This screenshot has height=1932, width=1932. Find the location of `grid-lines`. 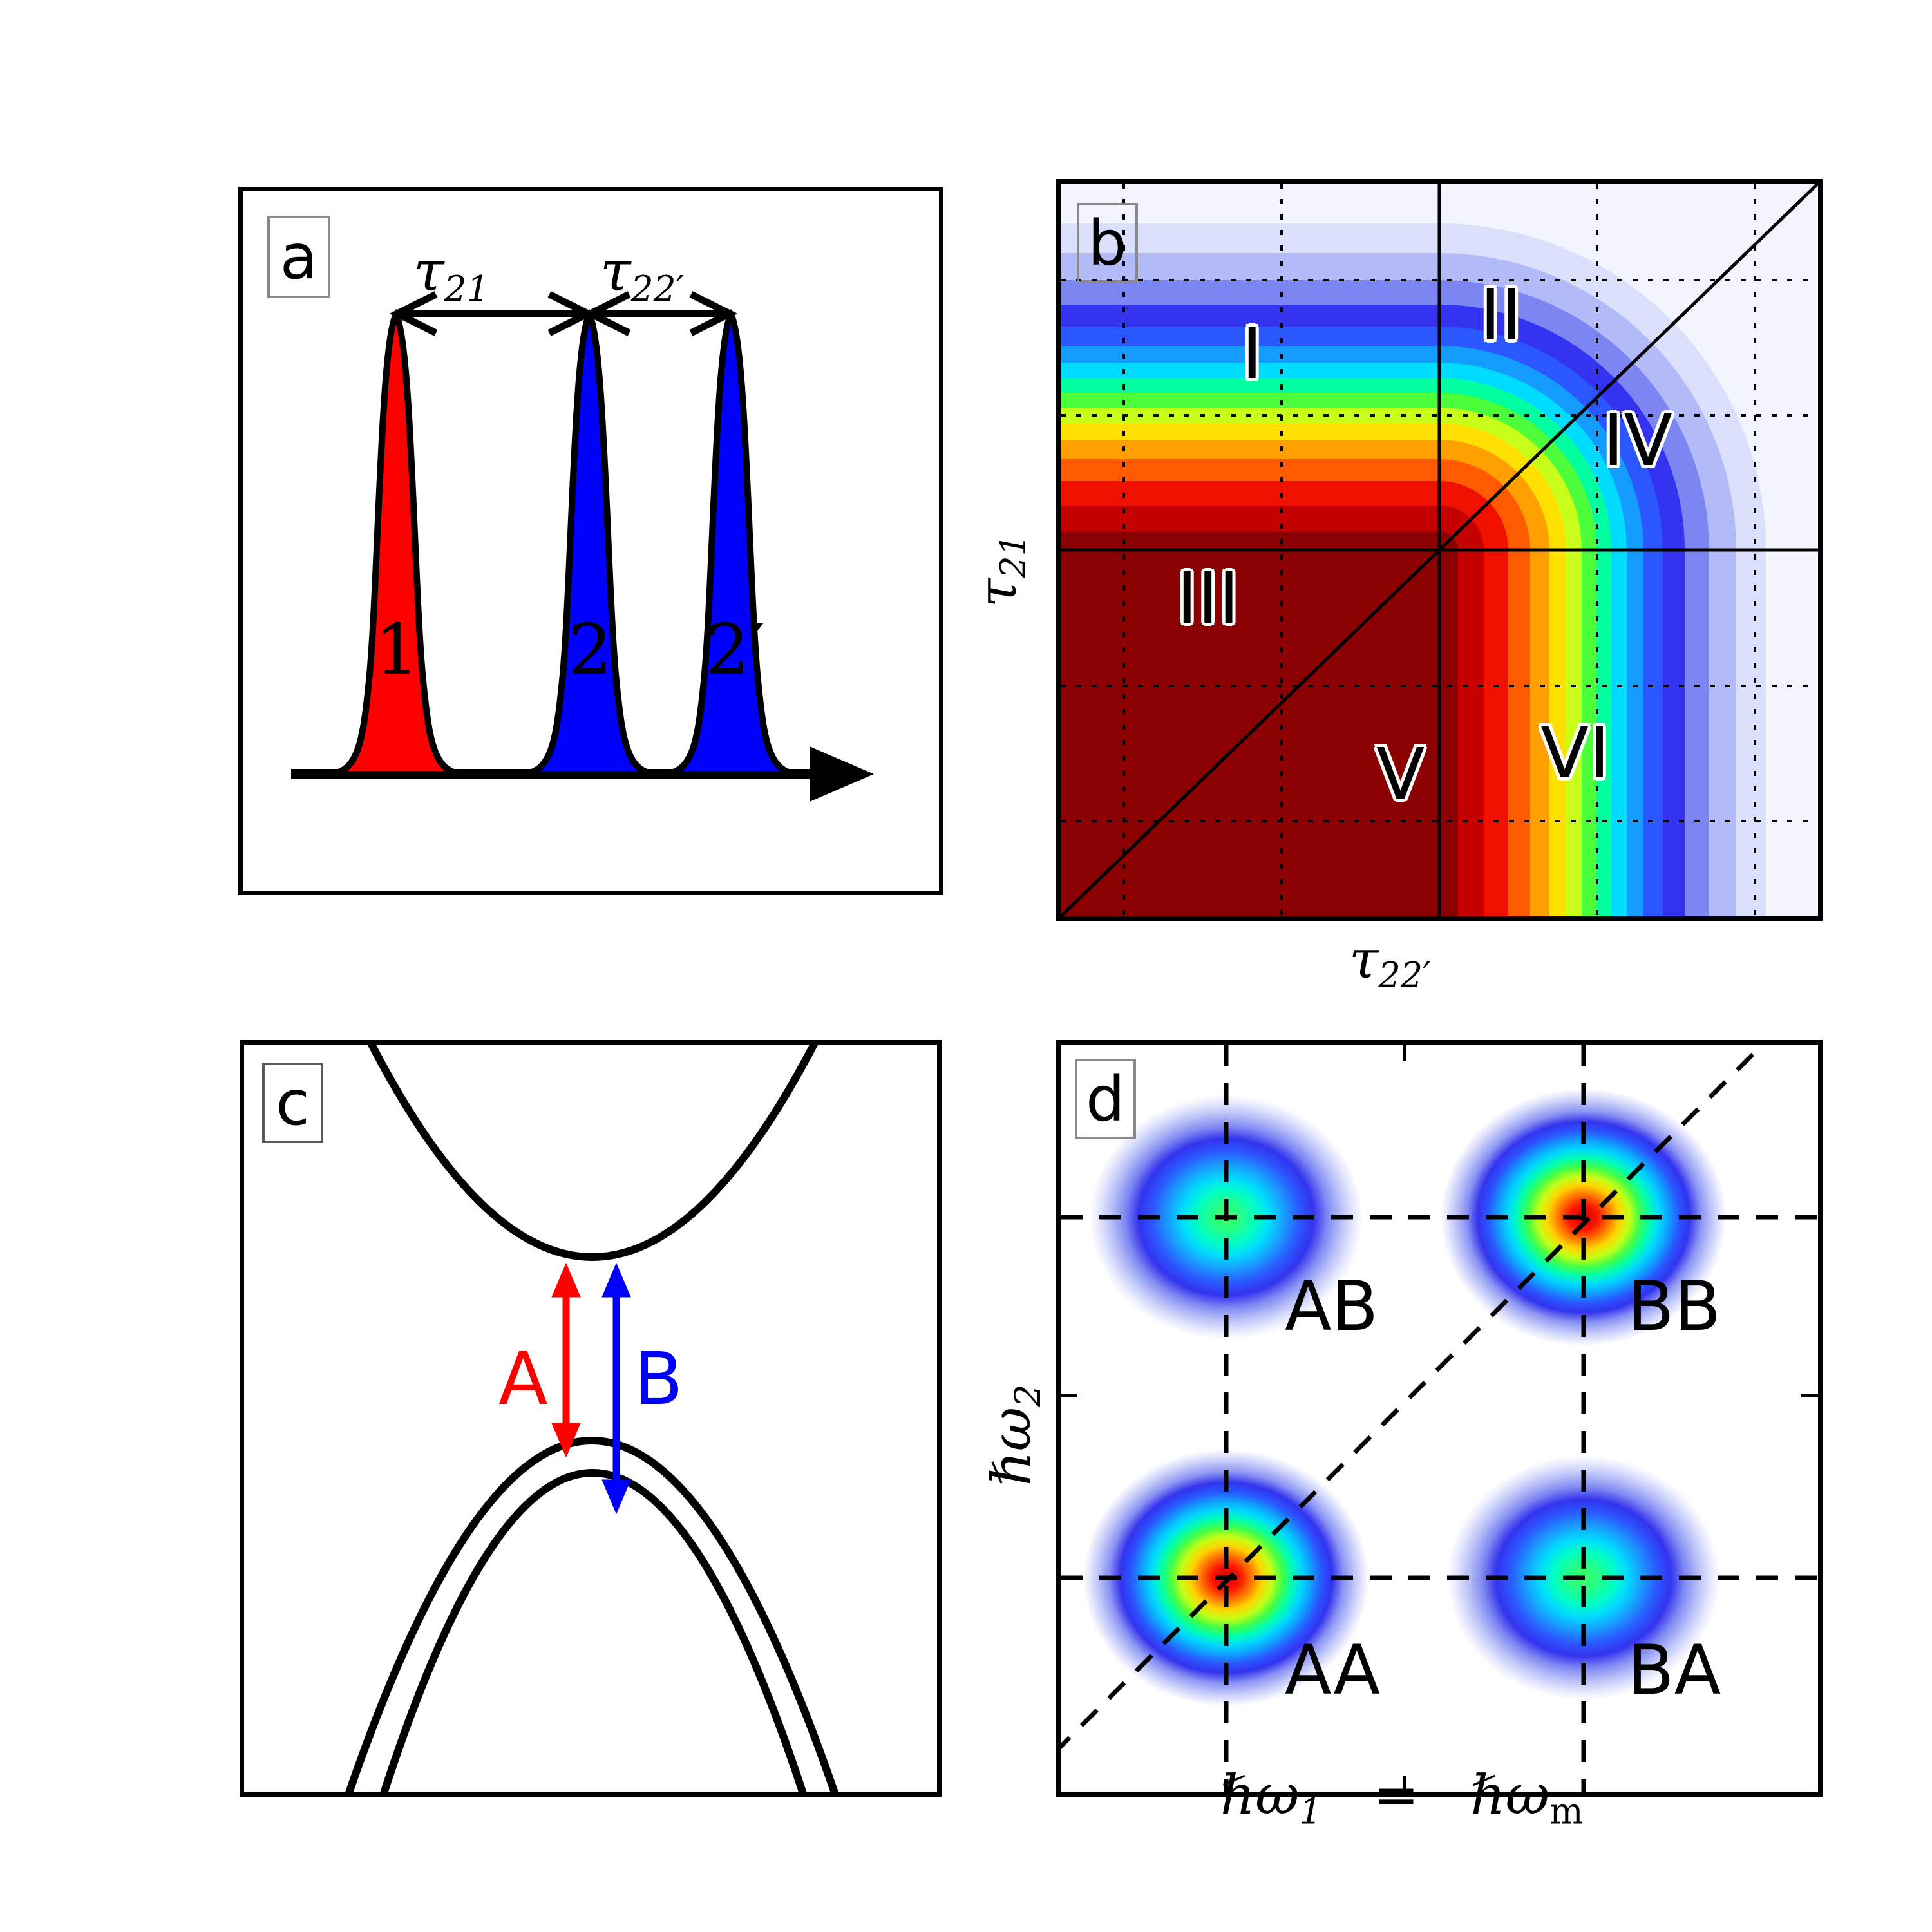

grid-lines is located at coordinates (1440, 550).